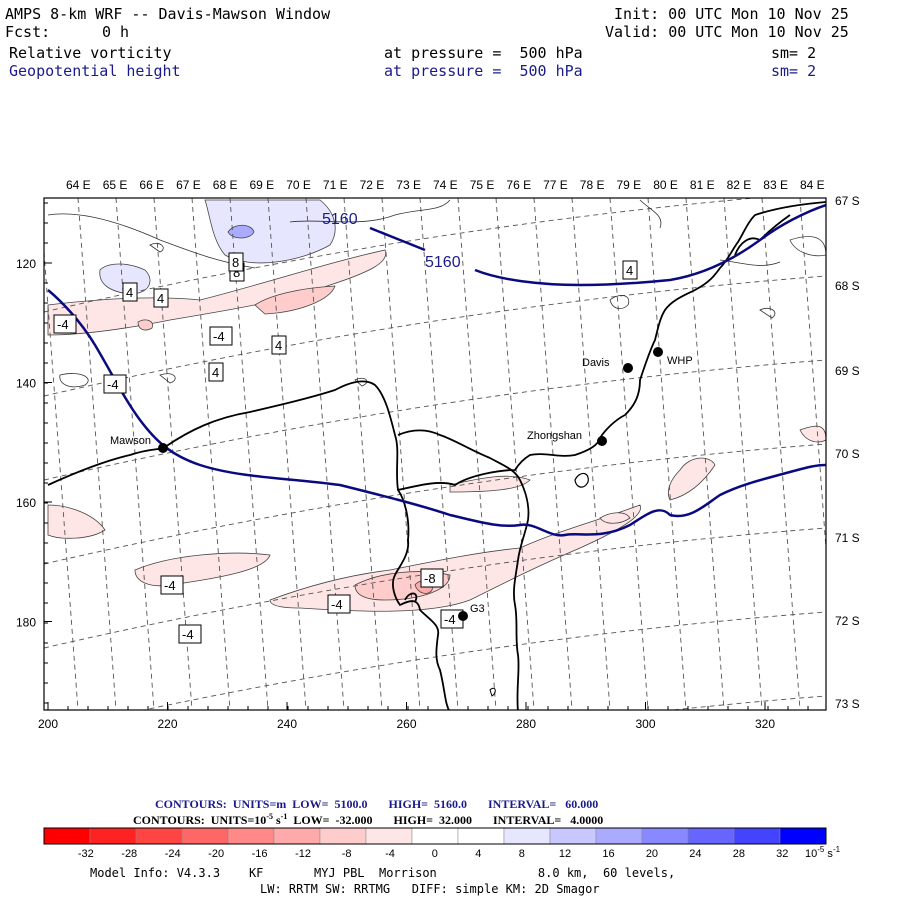 The height and width of the screenshot is (900, 900). I want to click on x-tick-label: 320, so click(765, 724).